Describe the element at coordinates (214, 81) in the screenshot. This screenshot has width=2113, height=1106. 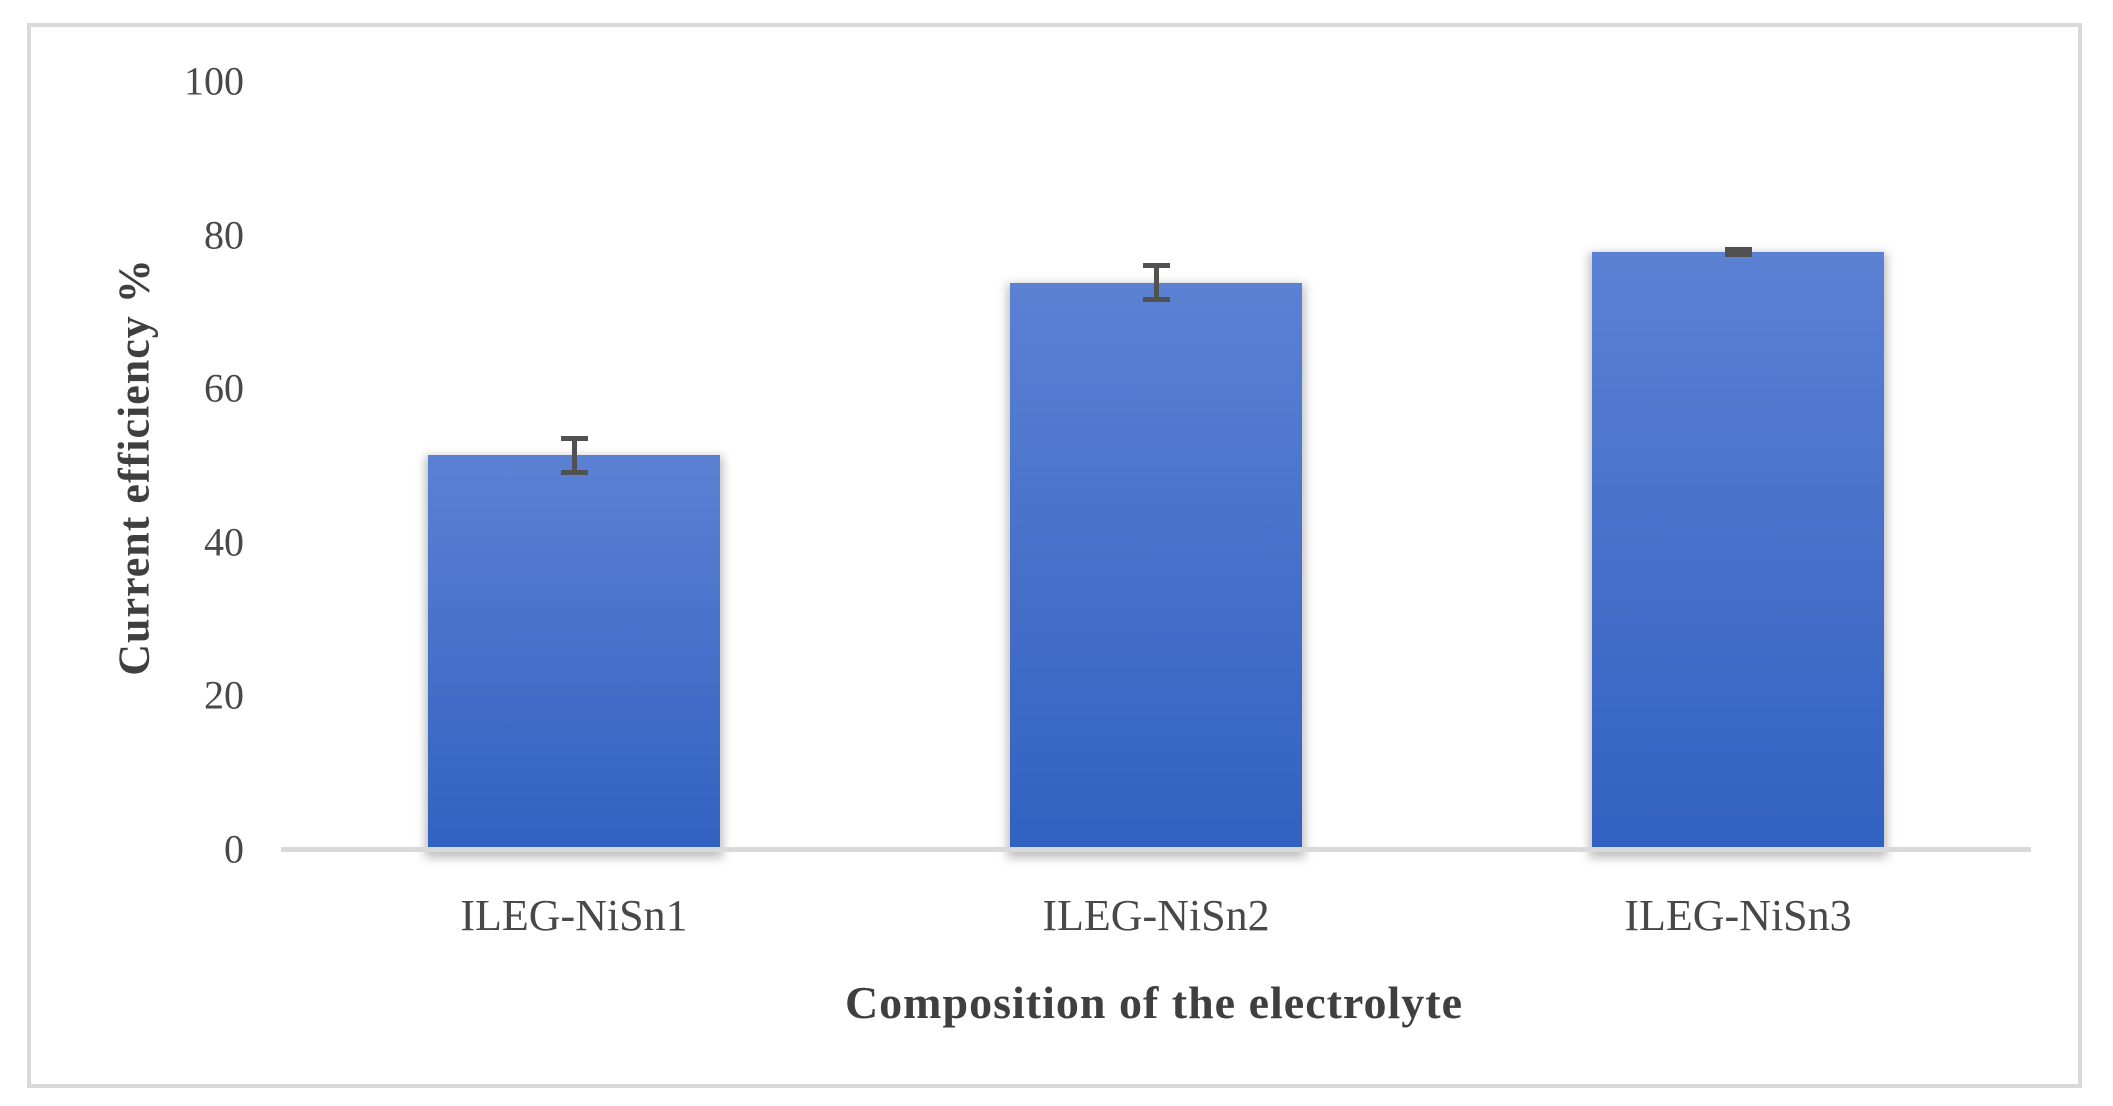
I see `y-tick-label: 100` at that location.